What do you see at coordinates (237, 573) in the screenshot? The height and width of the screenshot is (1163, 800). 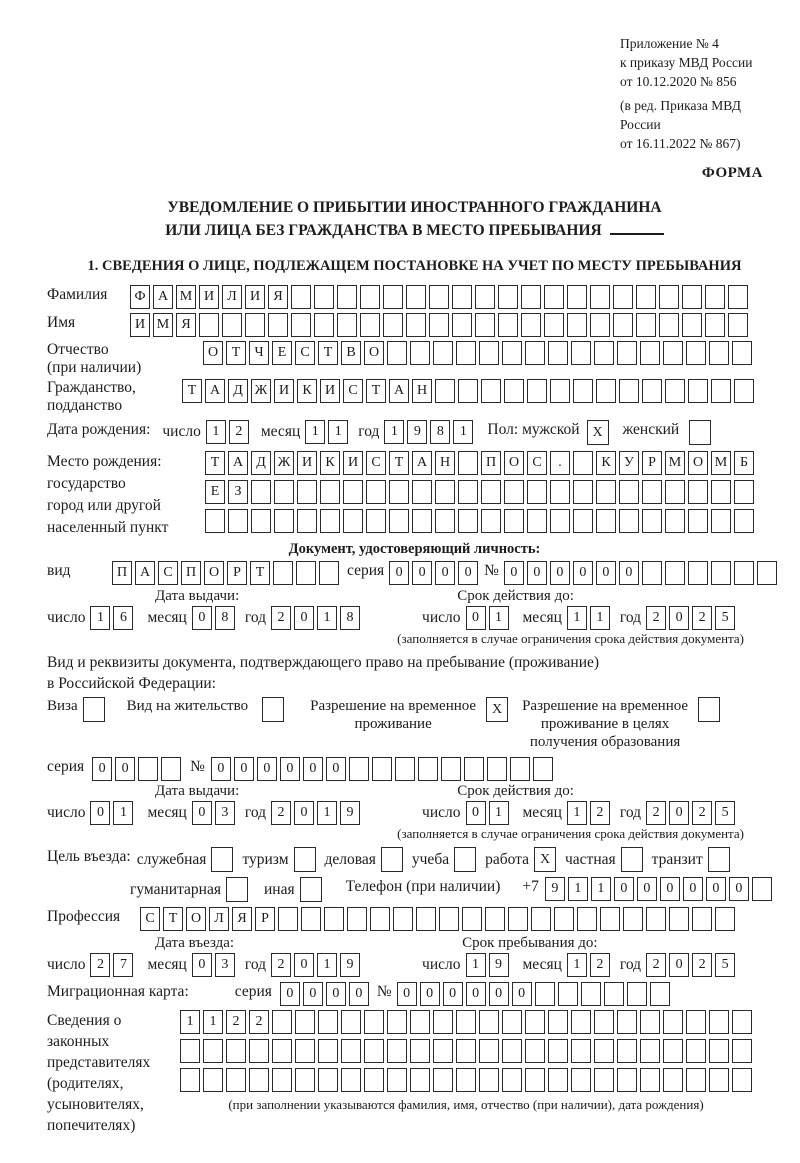 I see `char-cell: Р` at bounding box center [237, 573].